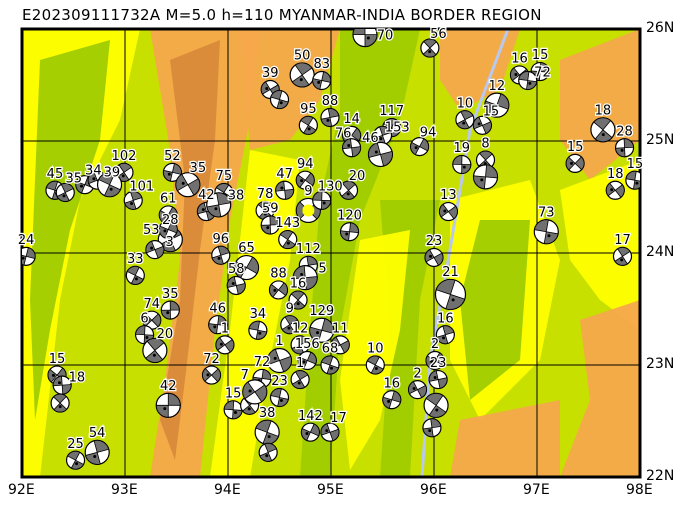 The width and height of the screenshot is (681, 505). What do you see at coordinates (321, 64) in the screenshot?
I see `event-label: 83` at bounding box center [321, 64].